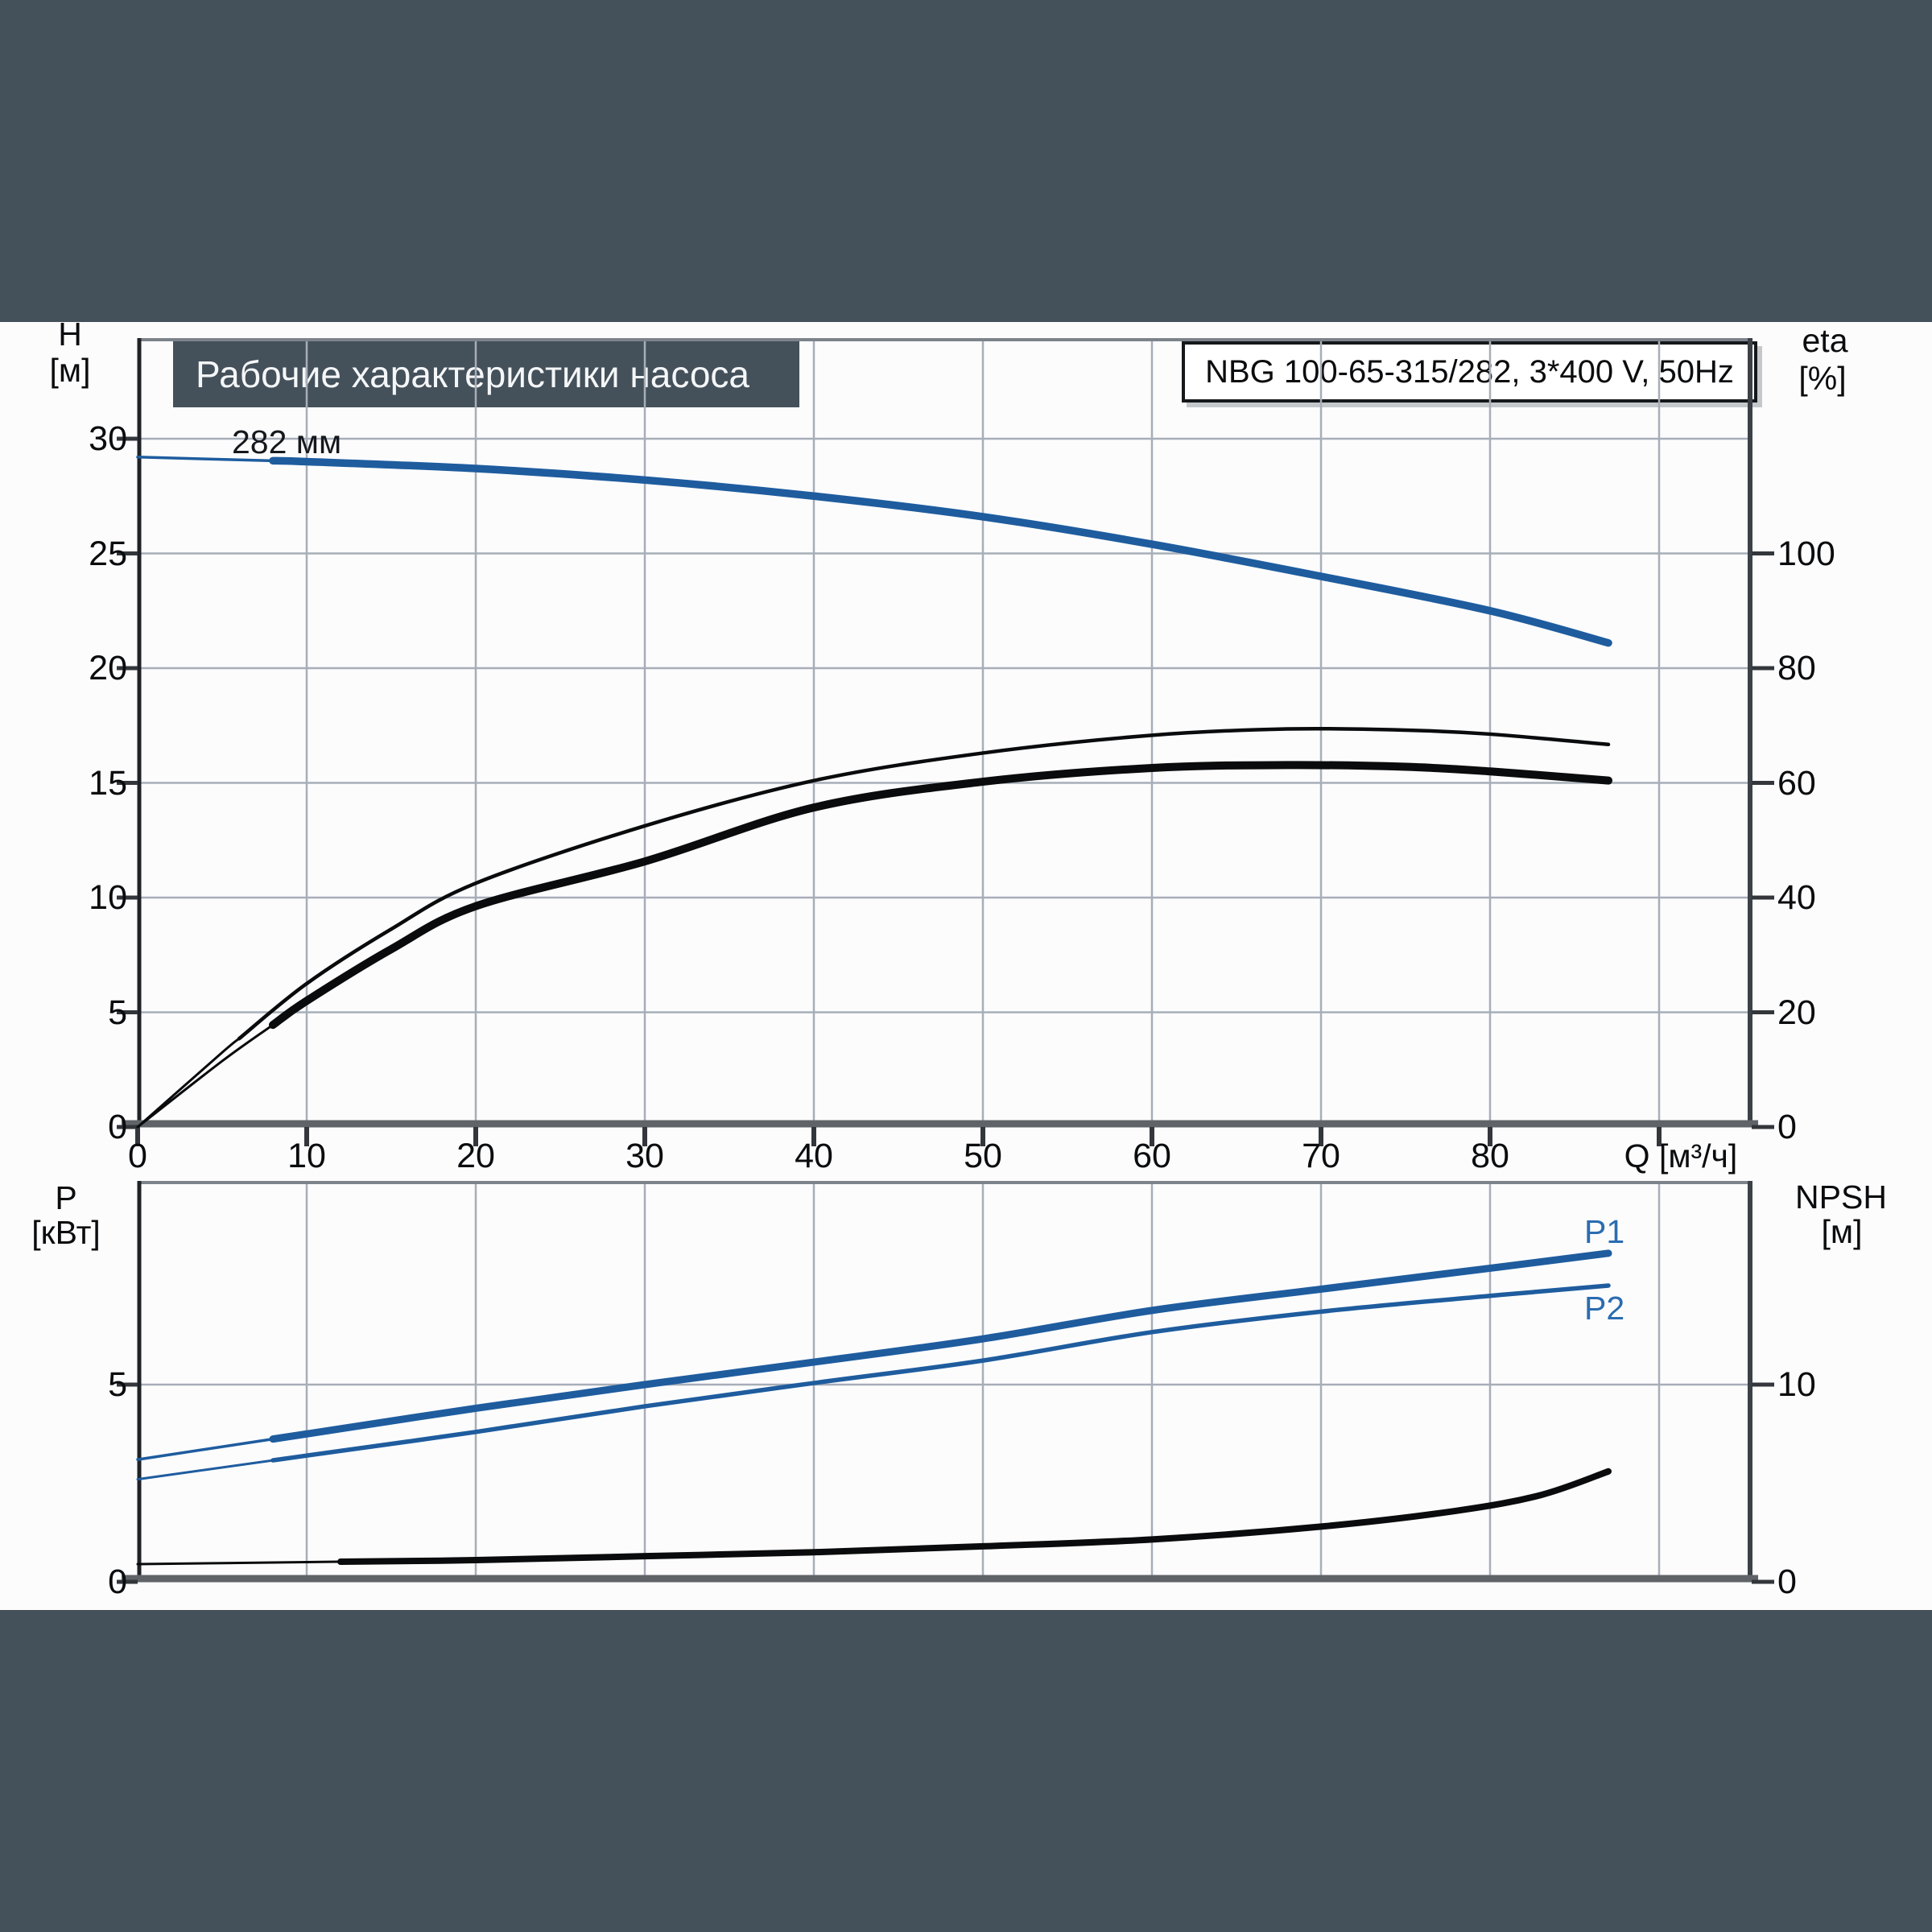 The width and height of the screenshot is (1932, 1932). What do you see at coordinates (940, 1373) in the screenshot?
I see `p2-curve` at bounding box center [940, 1373].